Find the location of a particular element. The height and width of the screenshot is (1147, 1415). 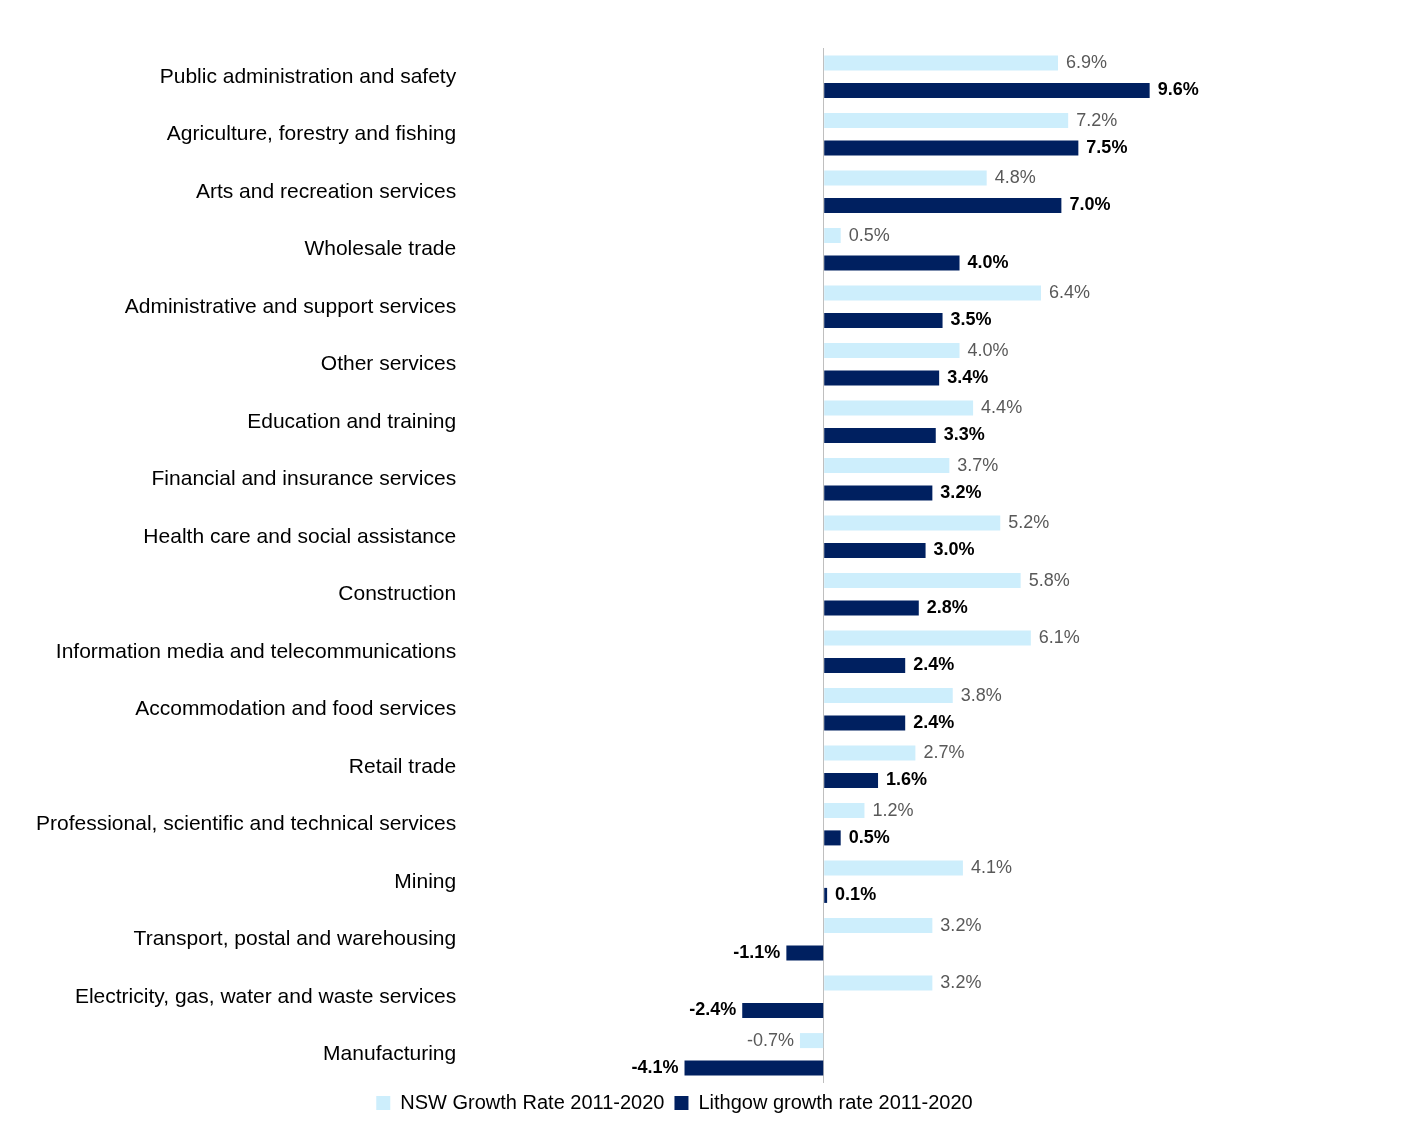

data-label: -2.4% is located at coordinates (713, 1009).